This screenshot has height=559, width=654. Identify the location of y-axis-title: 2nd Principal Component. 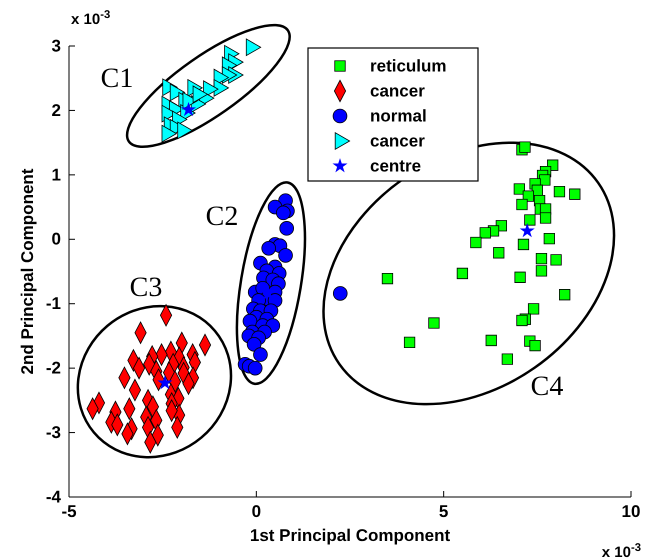
(27, 271).